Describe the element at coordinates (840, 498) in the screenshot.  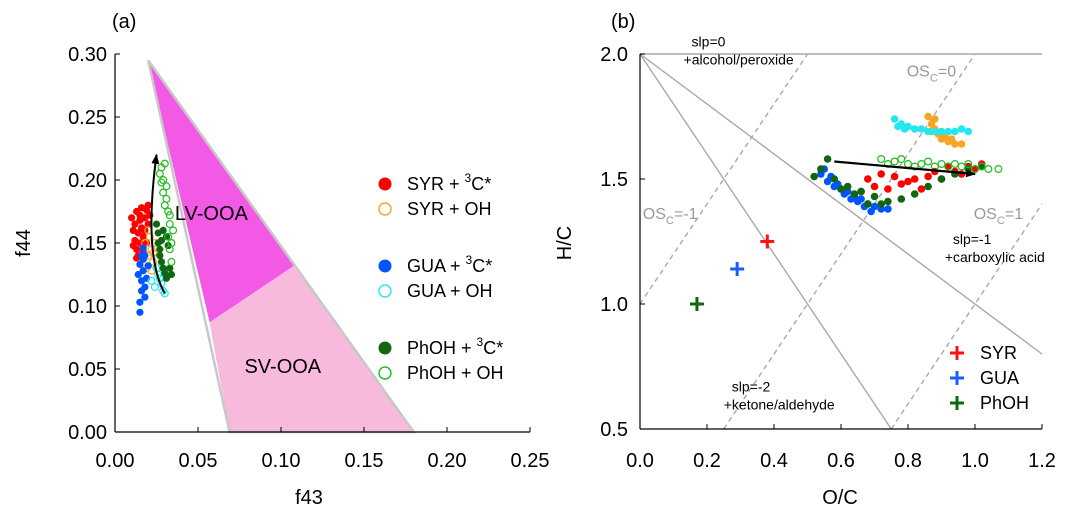
I see `x-axis-title-b: O/C` at that location.